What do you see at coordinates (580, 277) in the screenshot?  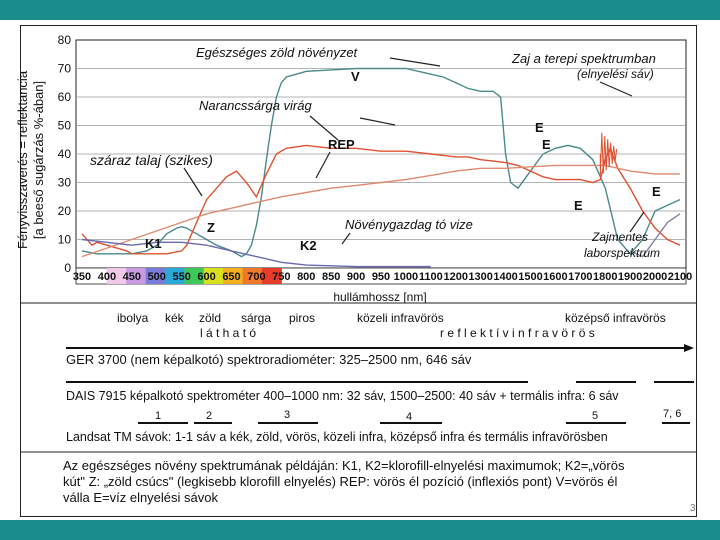 I see `x-tick-label: 1700` at bounding box center [580, 277].